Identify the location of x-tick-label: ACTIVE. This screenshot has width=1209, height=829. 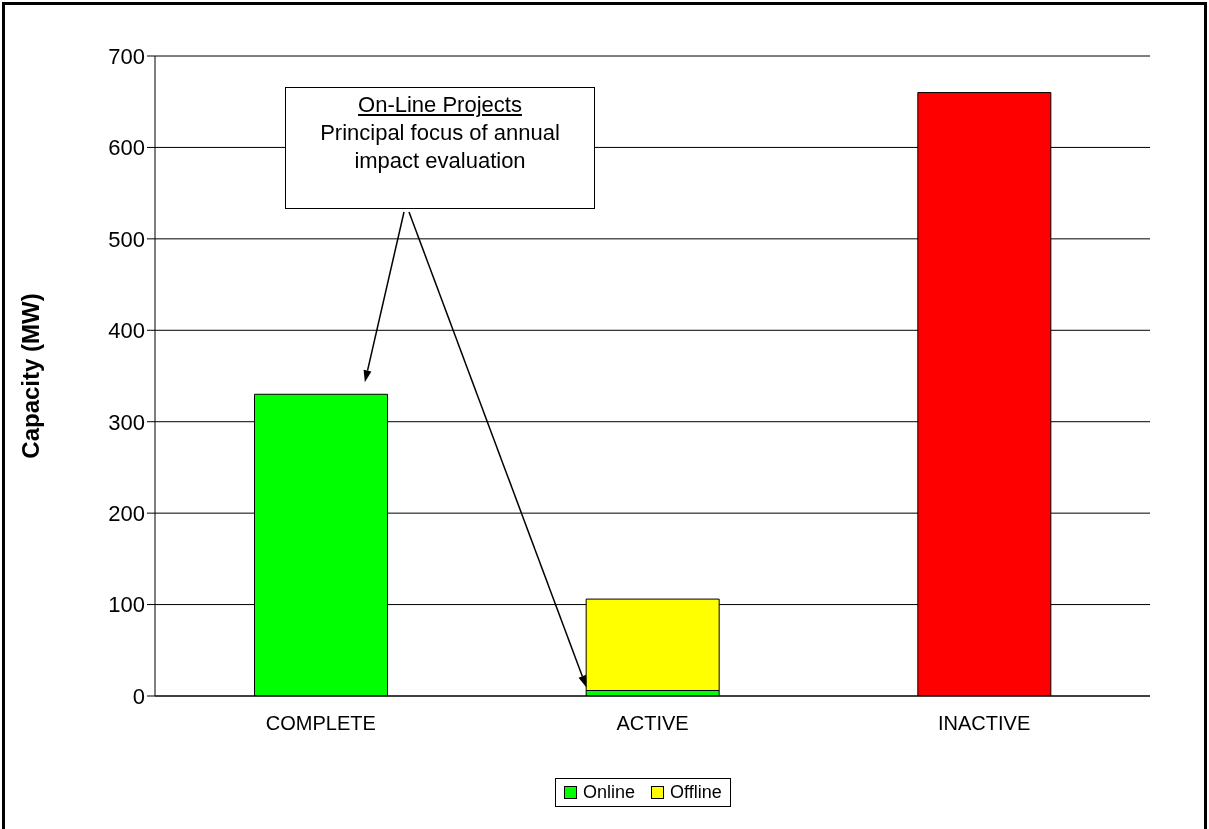
(652, 723).